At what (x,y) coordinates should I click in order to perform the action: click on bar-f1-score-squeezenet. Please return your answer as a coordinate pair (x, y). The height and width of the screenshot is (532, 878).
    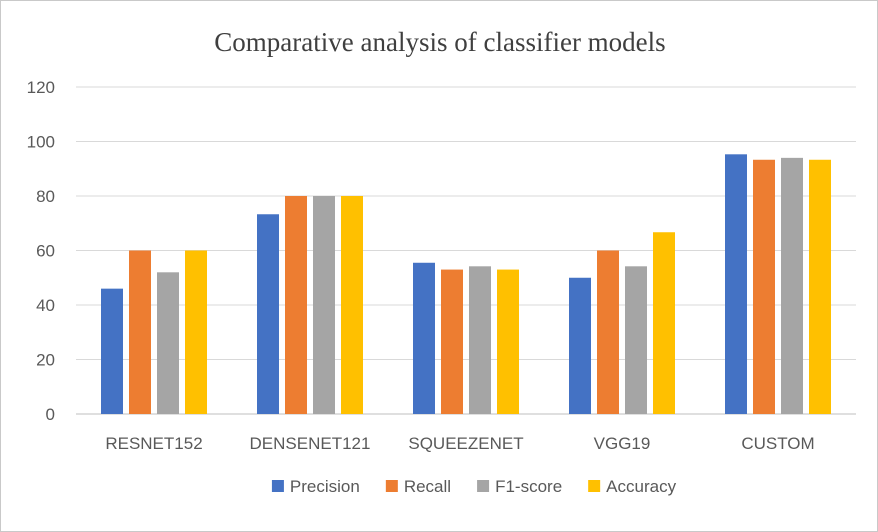
    Looking at the image, I should click on (480, 340).